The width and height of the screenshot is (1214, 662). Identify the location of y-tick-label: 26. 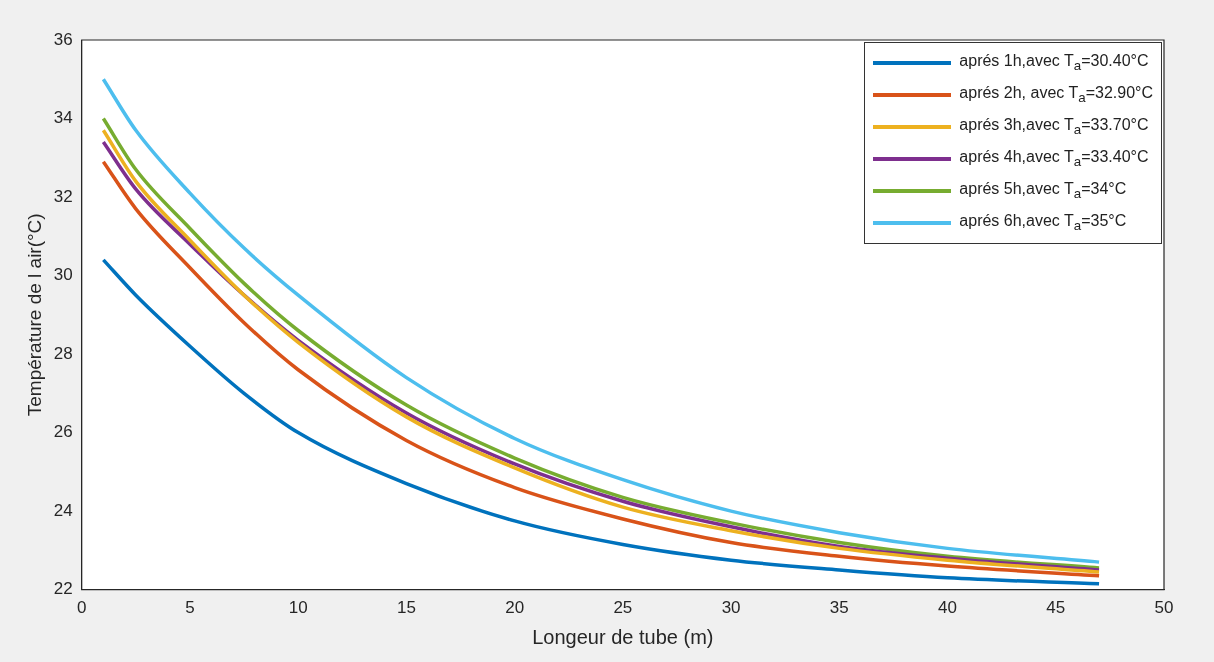
(63, 432).